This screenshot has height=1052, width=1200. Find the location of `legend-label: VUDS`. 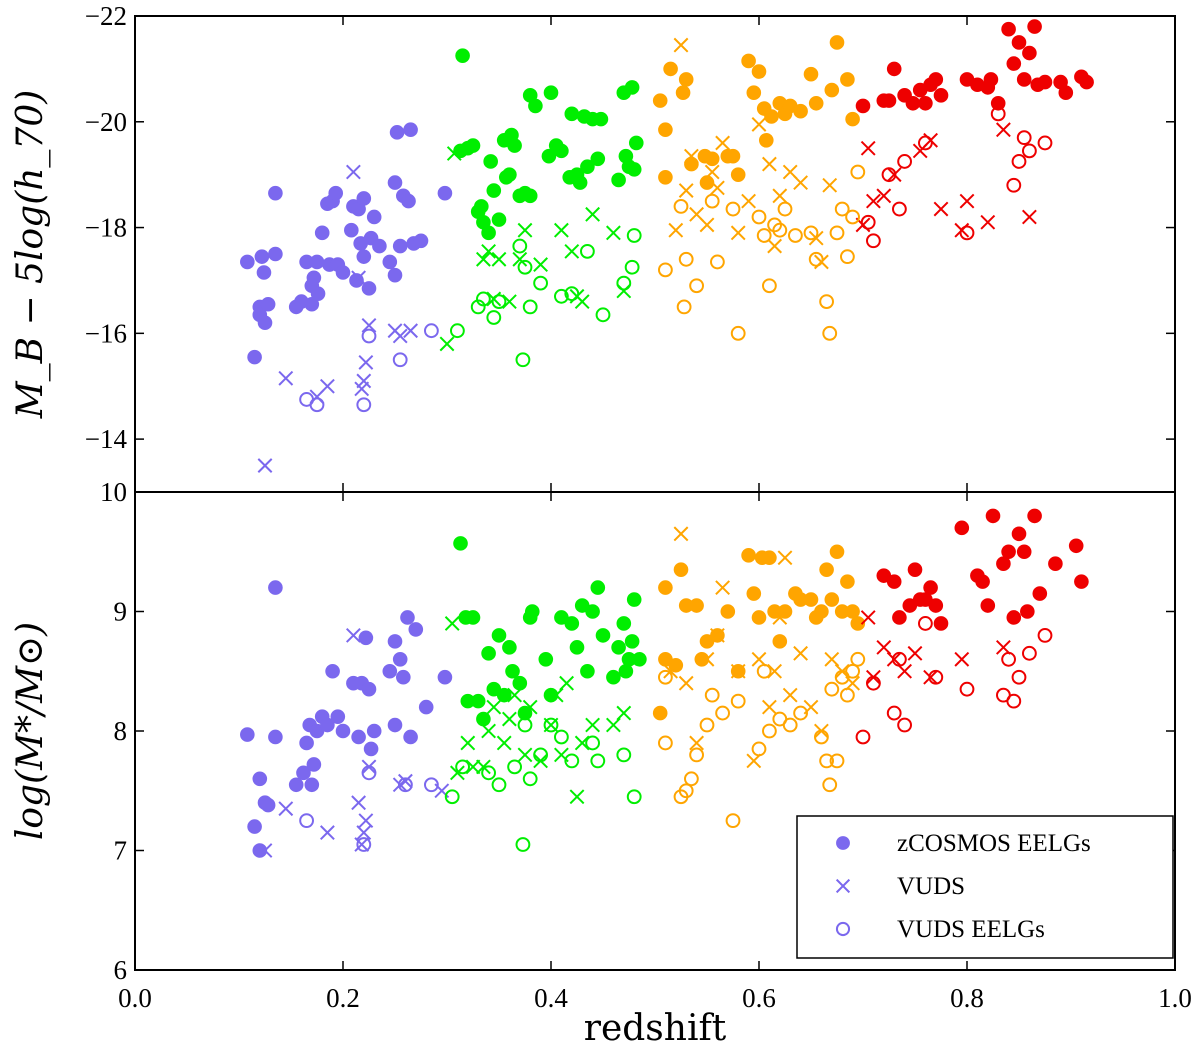

legend-label: VUDS is located at coordinates (931, 886).